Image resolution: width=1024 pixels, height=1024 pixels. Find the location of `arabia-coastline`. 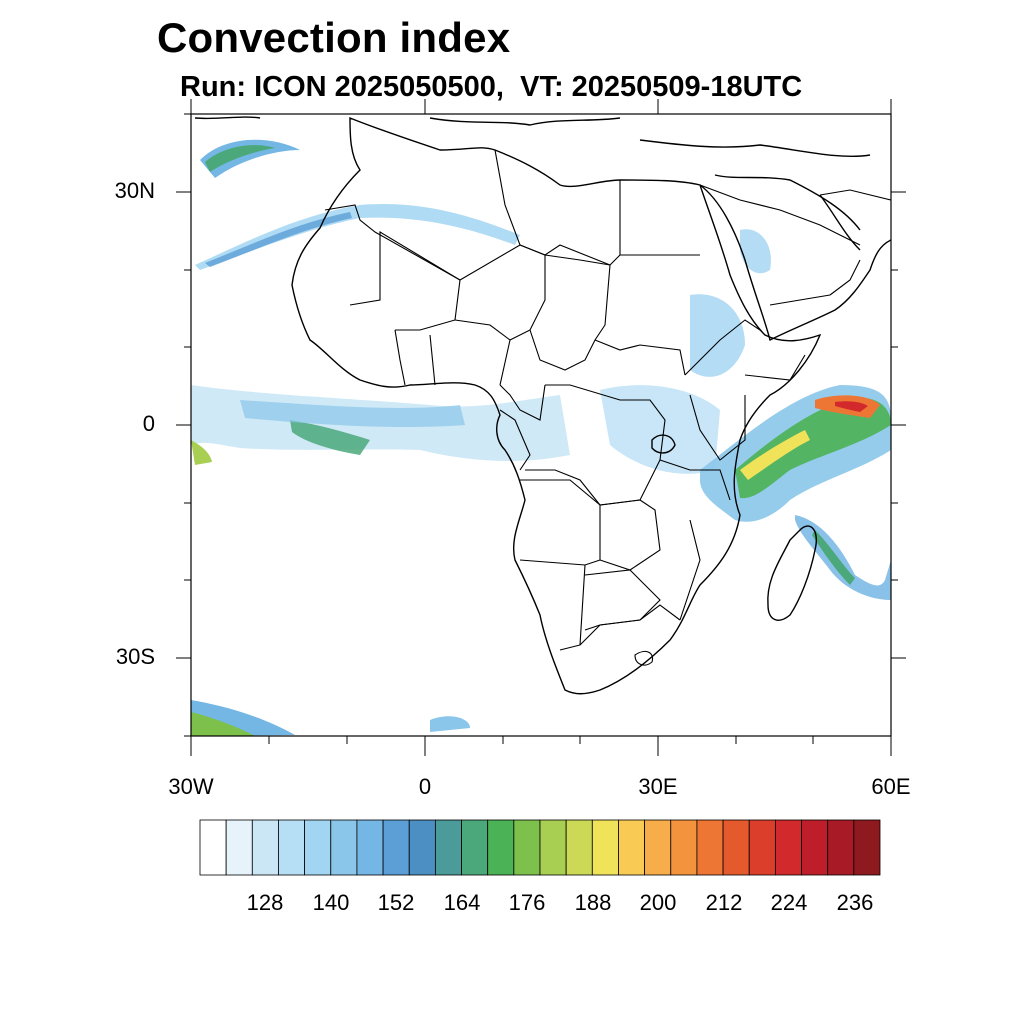

arabia-coastline is located at coordinates (795, 263).